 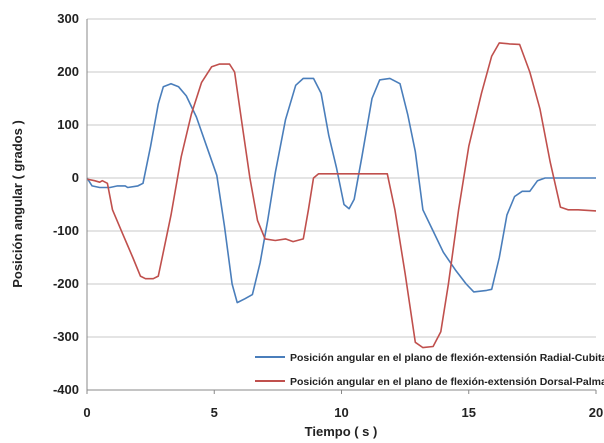 What do you see at coordinates (68, 18) in the screenshot?
I see `y-tick-label: 300` at bounding box center [68, 18].